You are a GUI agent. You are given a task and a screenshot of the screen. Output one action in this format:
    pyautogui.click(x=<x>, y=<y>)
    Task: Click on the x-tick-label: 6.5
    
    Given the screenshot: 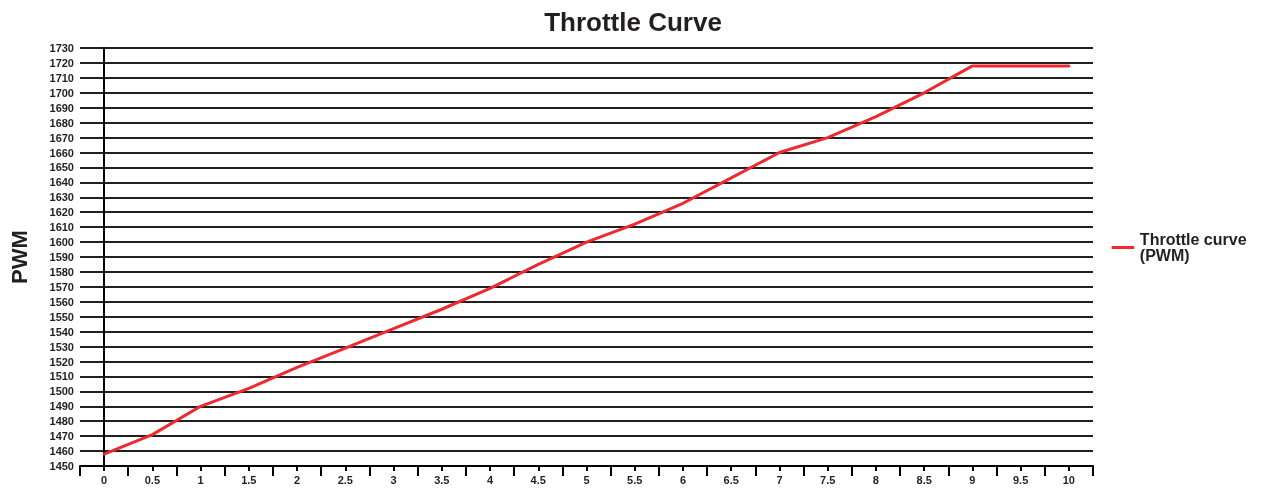 What is the action you would take?
    pyautogui.click(x=731, y=479)
    